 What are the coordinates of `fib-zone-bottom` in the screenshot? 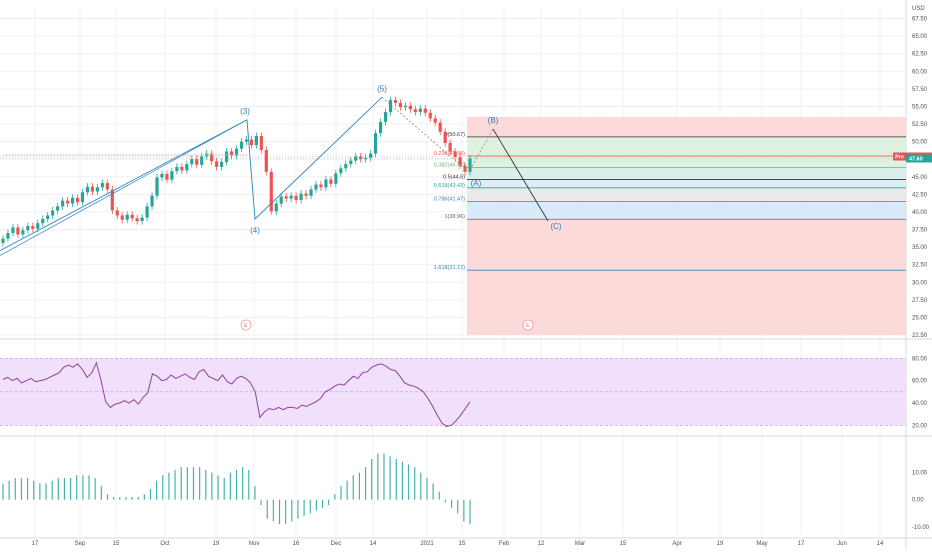 It's located at (686, 302).